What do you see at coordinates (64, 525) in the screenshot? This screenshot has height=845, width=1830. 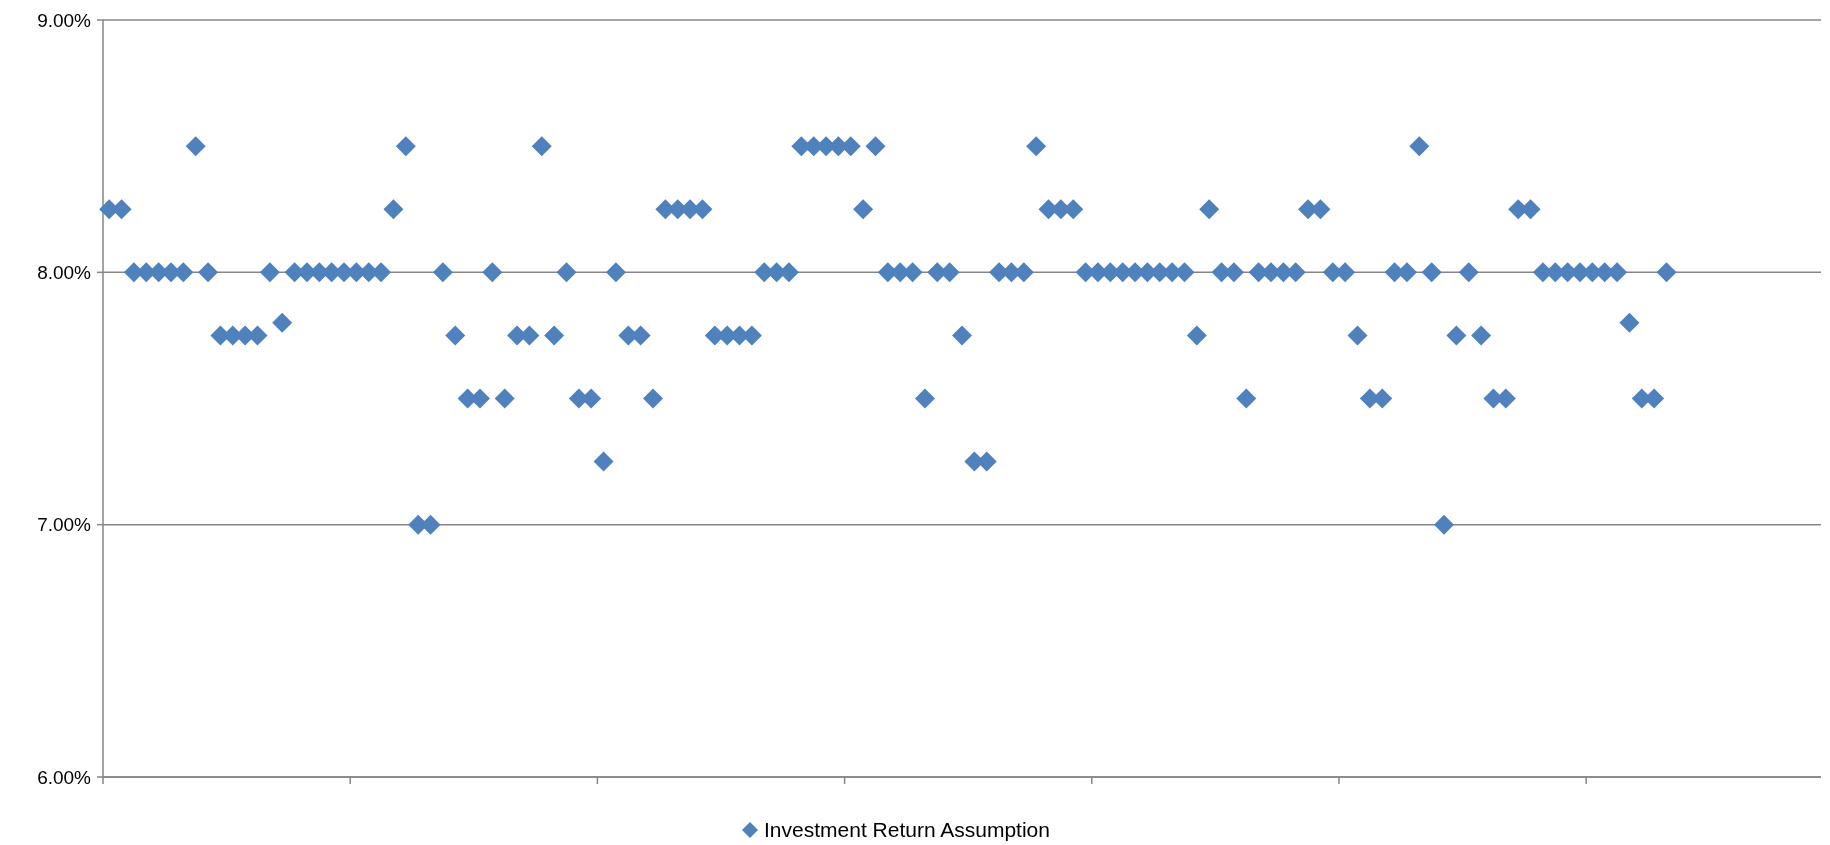 I see `y-tick-label: 7.00%` at bounding box center [64, 525].